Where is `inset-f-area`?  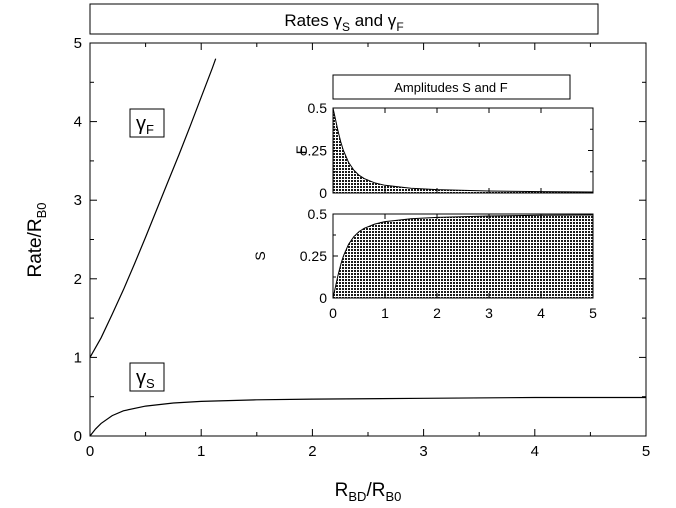 inset-f-area is located at coordinates (463, 150).